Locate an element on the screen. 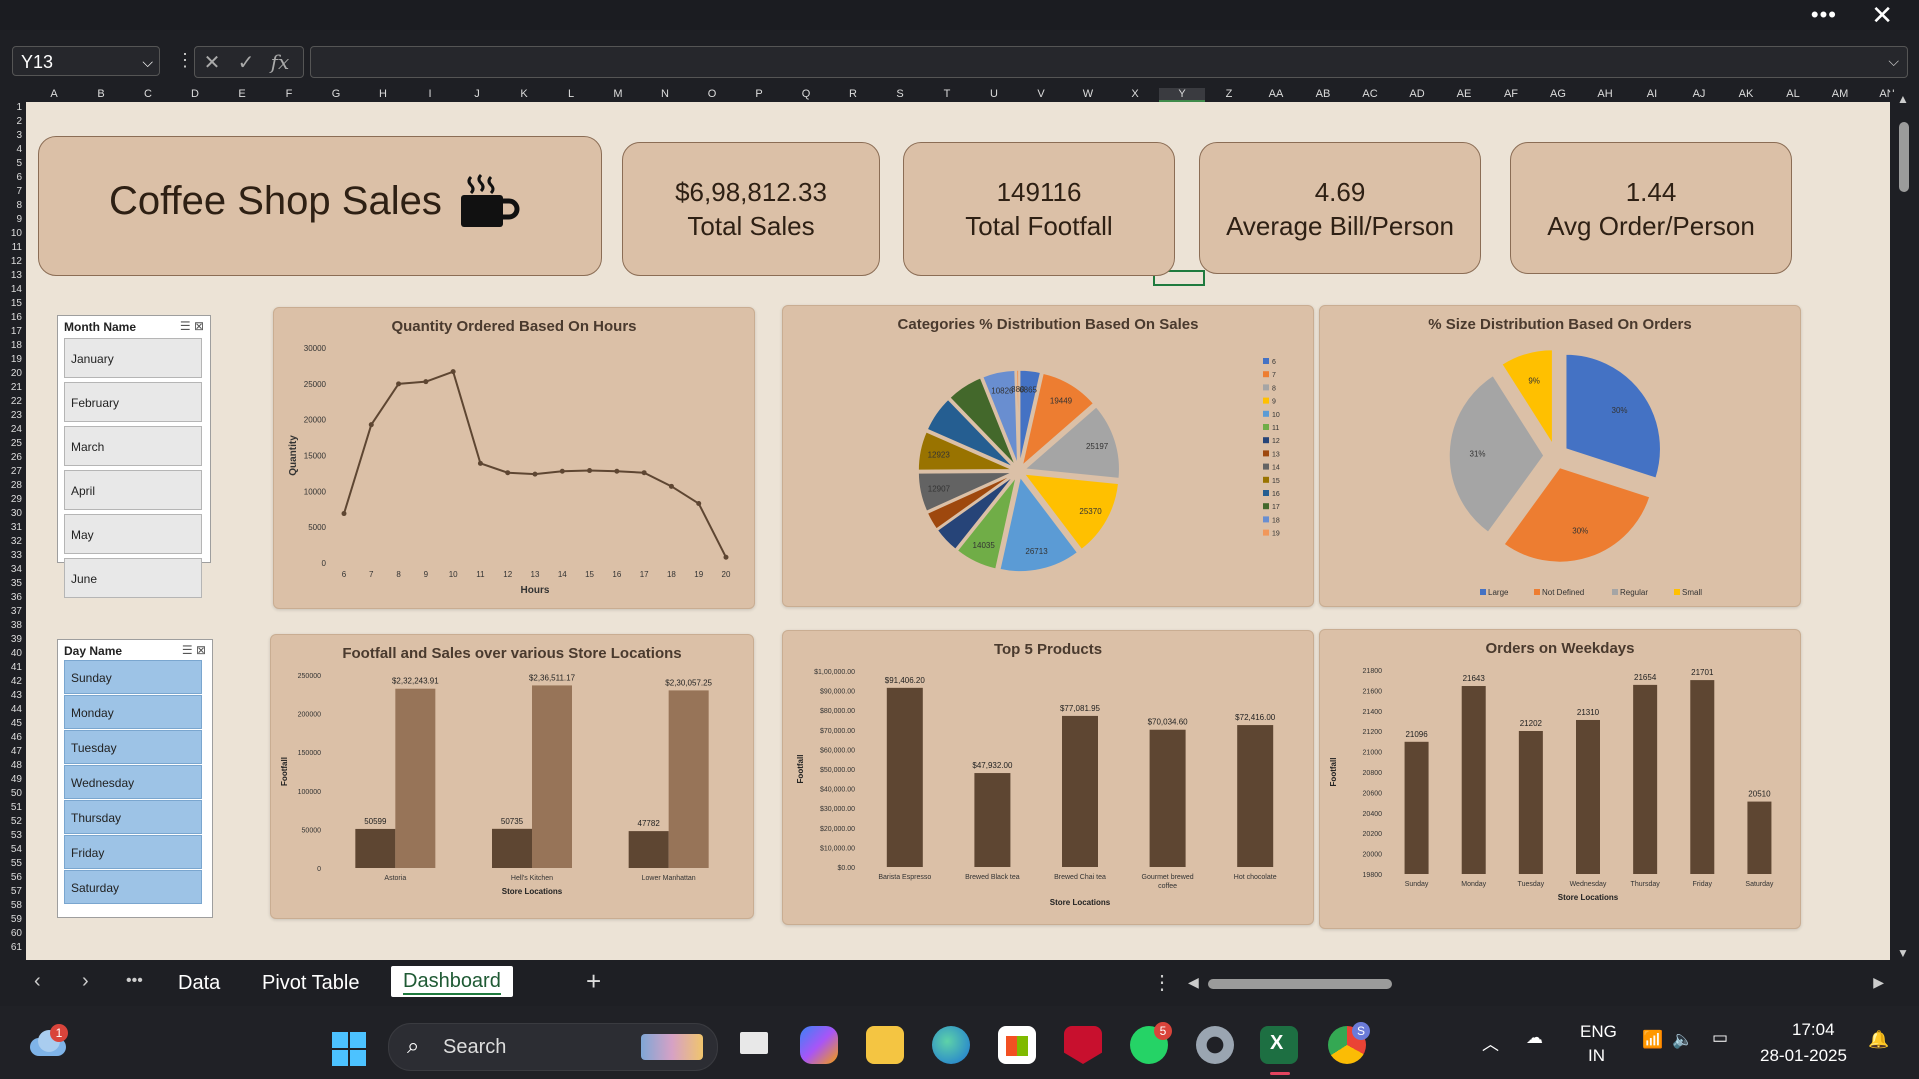  notification-bell-icon: 🔔 is located at coordinates (1879, 1039).